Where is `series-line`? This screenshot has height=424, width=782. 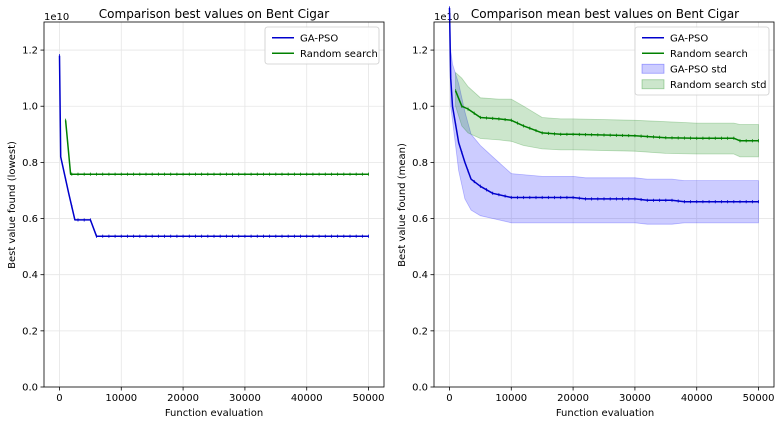
series-line is located at coordinates (216, 147).